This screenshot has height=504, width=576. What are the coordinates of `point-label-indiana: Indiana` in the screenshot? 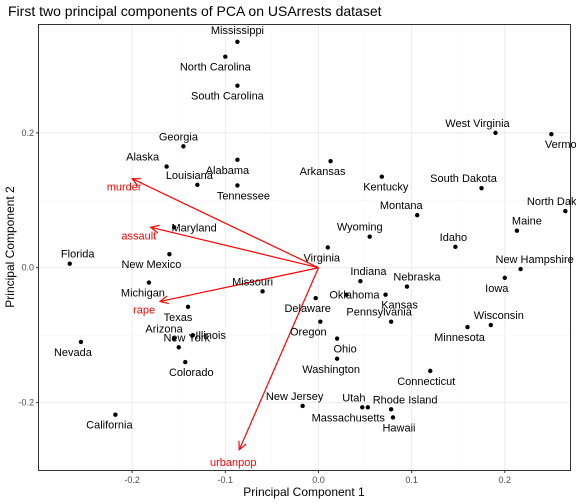 It's located at (368, 272).